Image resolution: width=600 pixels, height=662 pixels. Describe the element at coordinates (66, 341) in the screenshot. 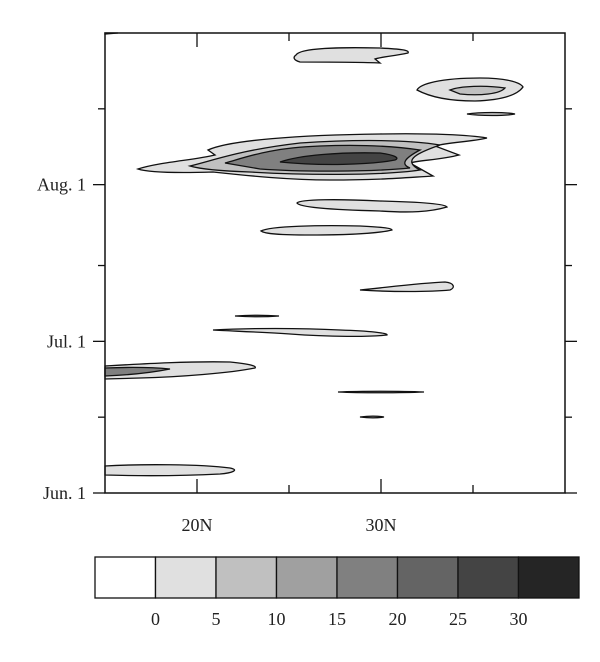

I see `y-tick-label: Jul. 1` at that location.